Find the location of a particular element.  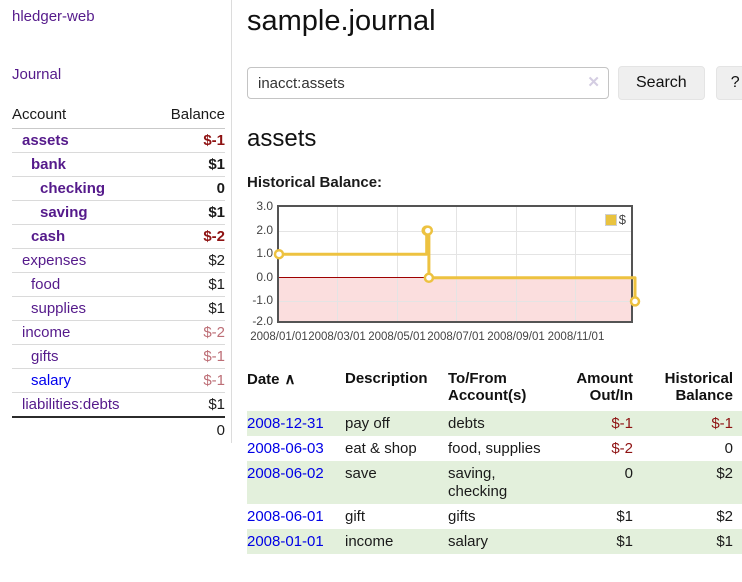

search-bar: ✕ Search ? is located at coordinates (494, 83).